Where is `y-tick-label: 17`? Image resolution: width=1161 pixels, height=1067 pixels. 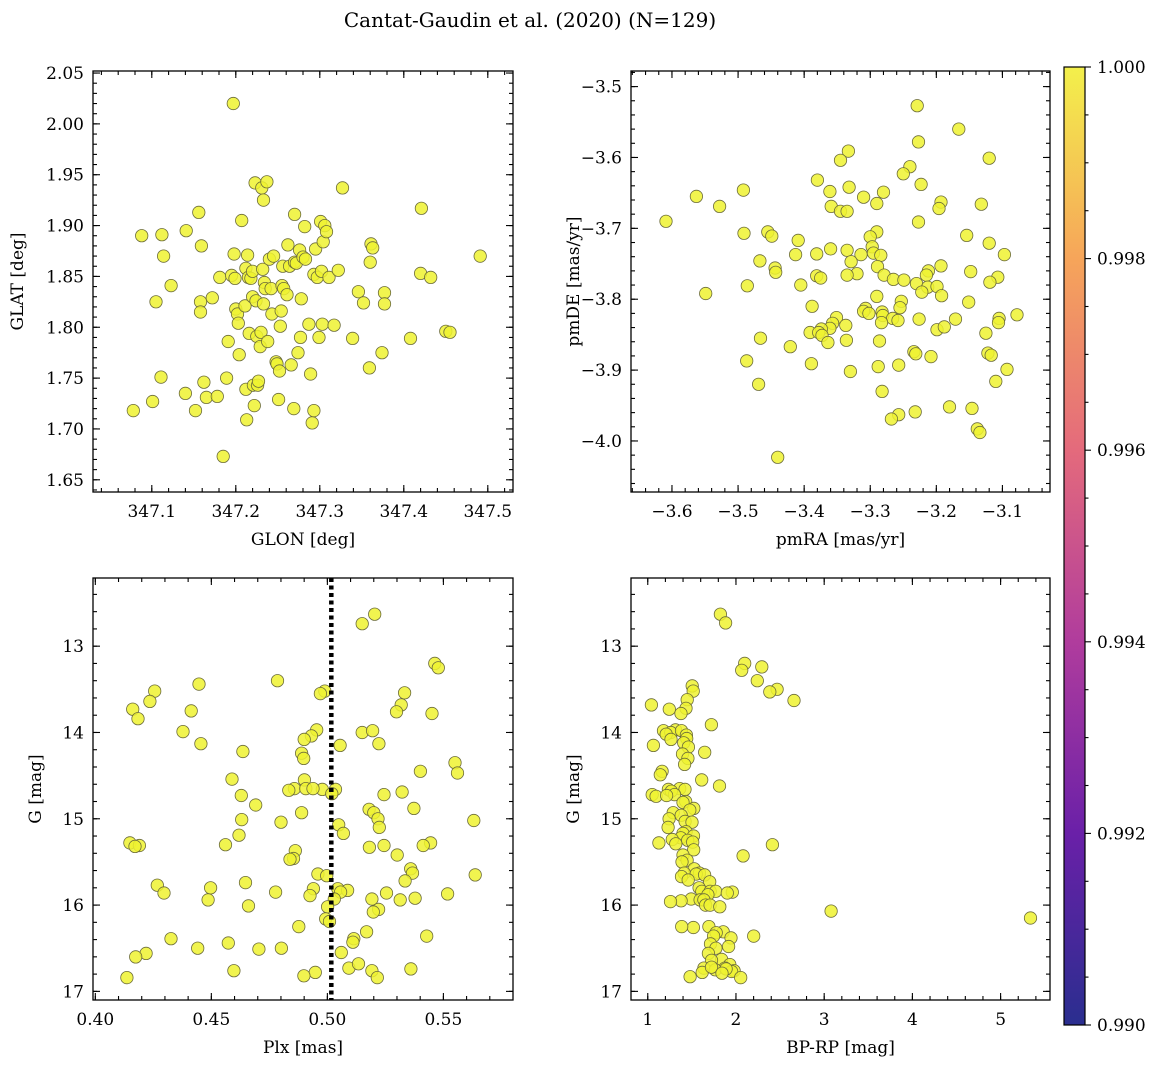 y-tick-label: 17 is located at coordinates (611, 992).